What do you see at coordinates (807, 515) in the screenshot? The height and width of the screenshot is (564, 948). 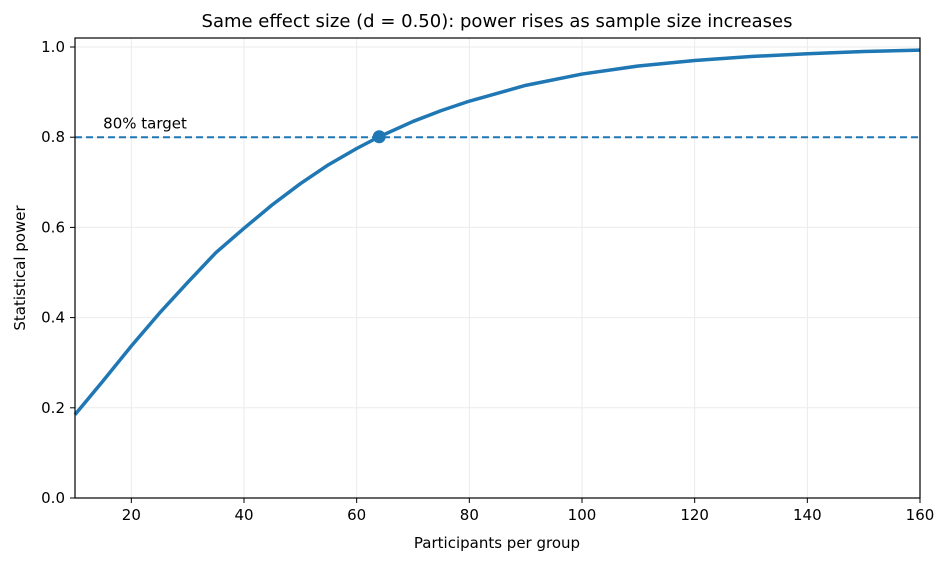 I see `x-tick-label: 140` at bounding box center [807, 515].